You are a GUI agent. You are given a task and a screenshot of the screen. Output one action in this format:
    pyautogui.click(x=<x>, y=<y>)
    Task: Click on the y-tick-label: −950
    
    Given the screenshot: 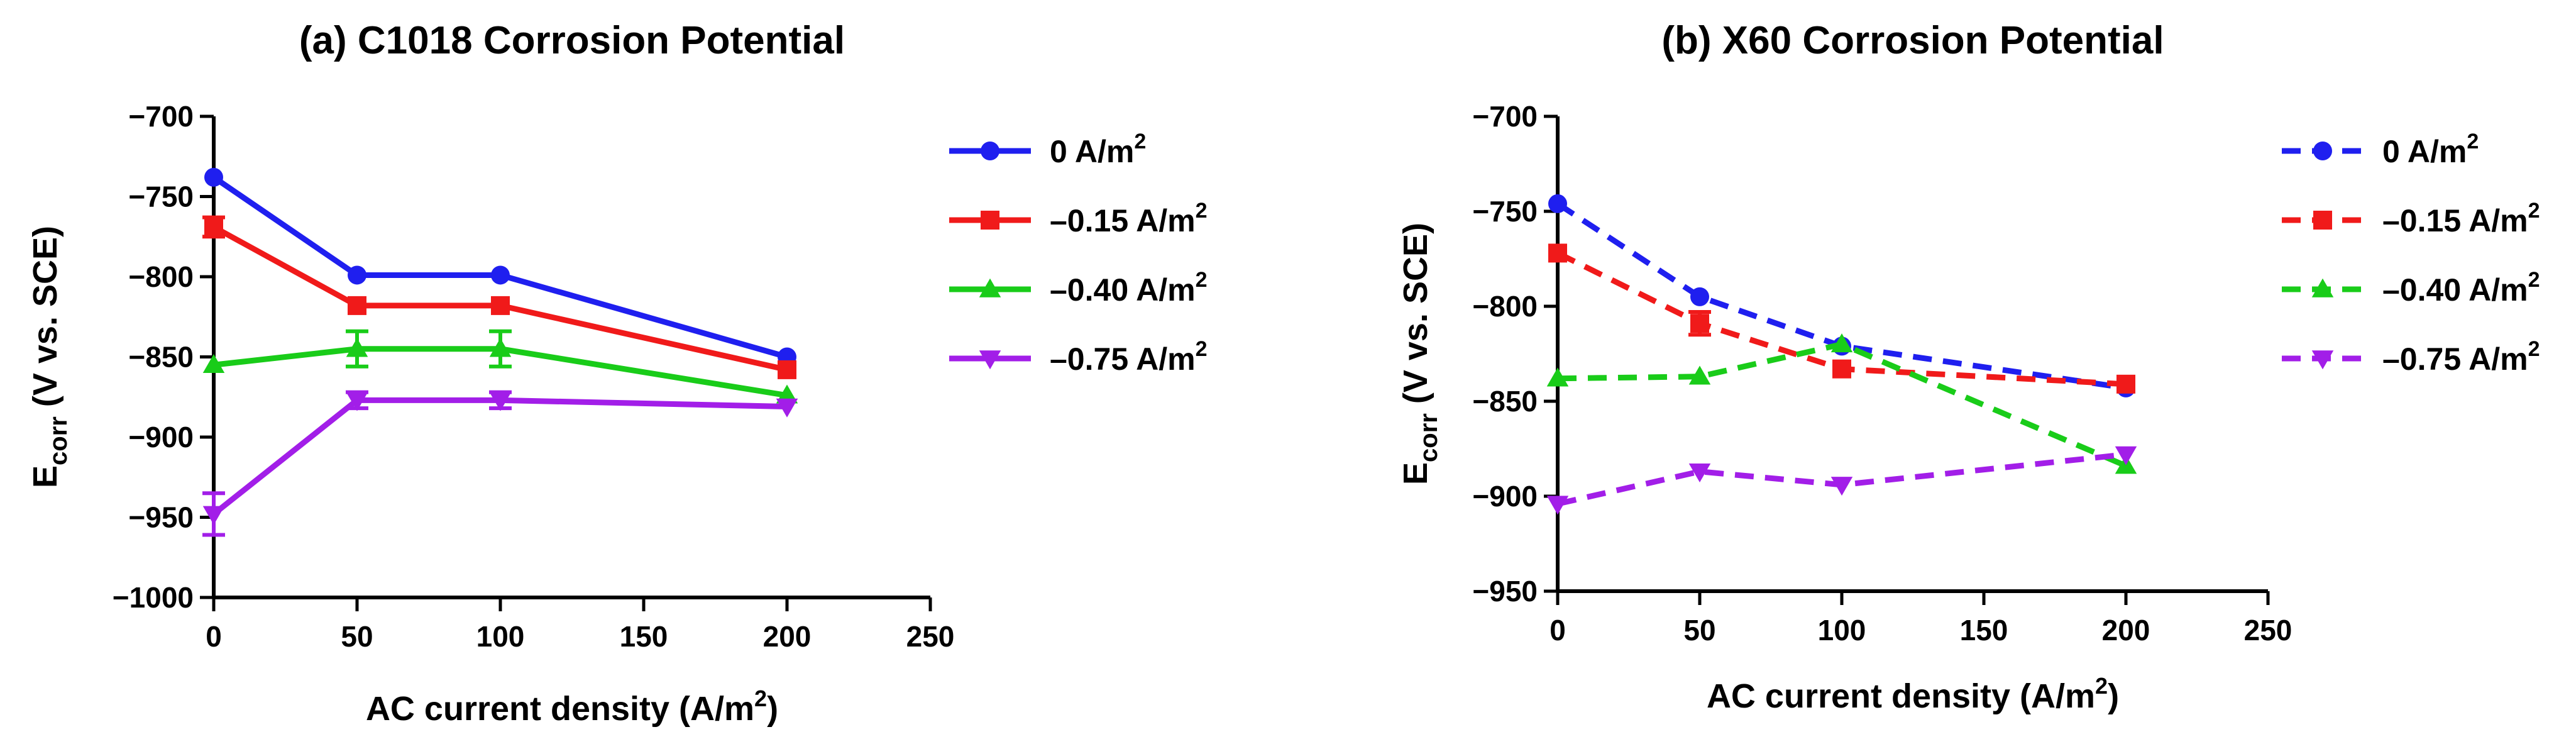 What is the action you would take?
    pyautogui.click(x=1505, y=591)
    